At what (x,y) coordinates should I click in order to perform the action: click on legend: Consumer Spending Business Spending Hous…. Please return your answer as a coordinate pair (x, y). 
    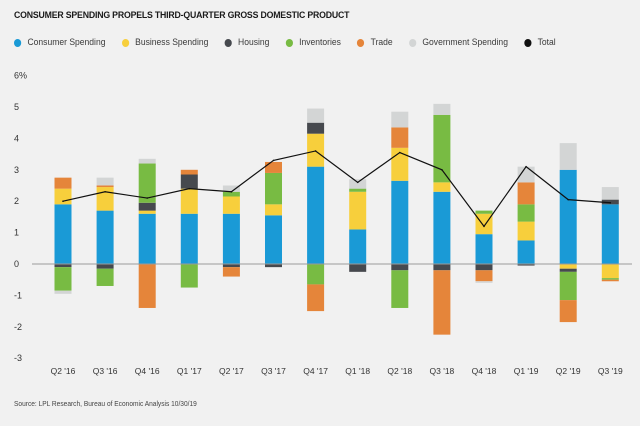
    Looking at the image, I should click on (293, 42).